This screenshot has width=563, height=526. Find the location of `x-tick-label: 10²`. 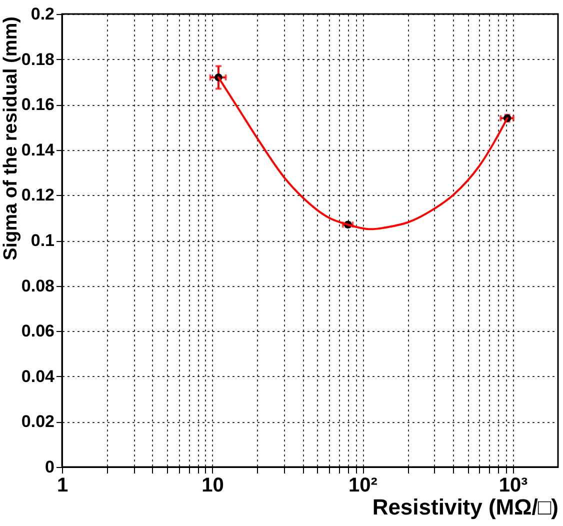

x-tick-label: 10² is located at coordinates (363, 485).